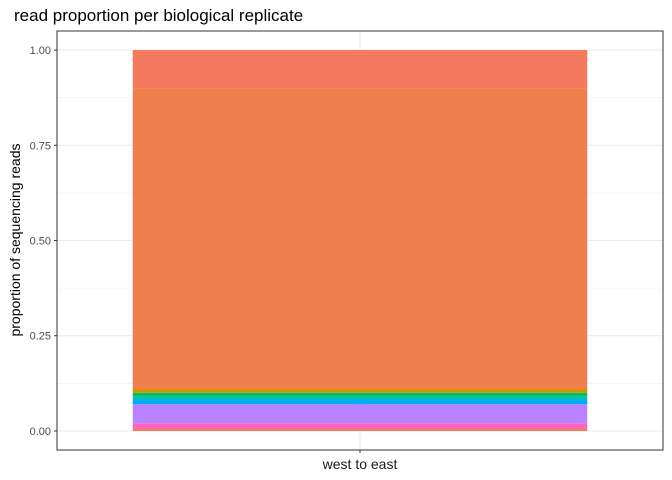  Describe the element at coordinates (360, 464) in the screenshot. I see `x-tick-label: west to east` at that location.